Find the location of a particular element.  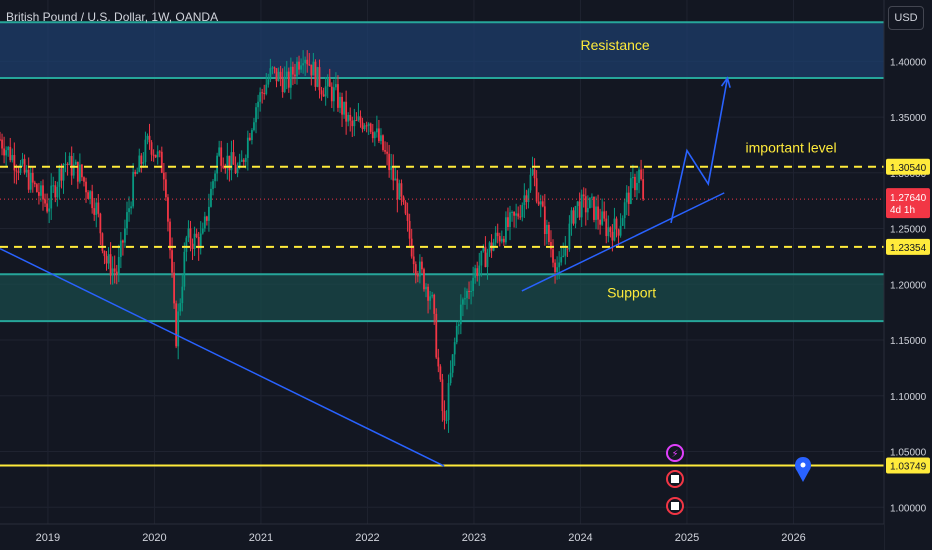

projection-path is located at coordinates (699, 150).